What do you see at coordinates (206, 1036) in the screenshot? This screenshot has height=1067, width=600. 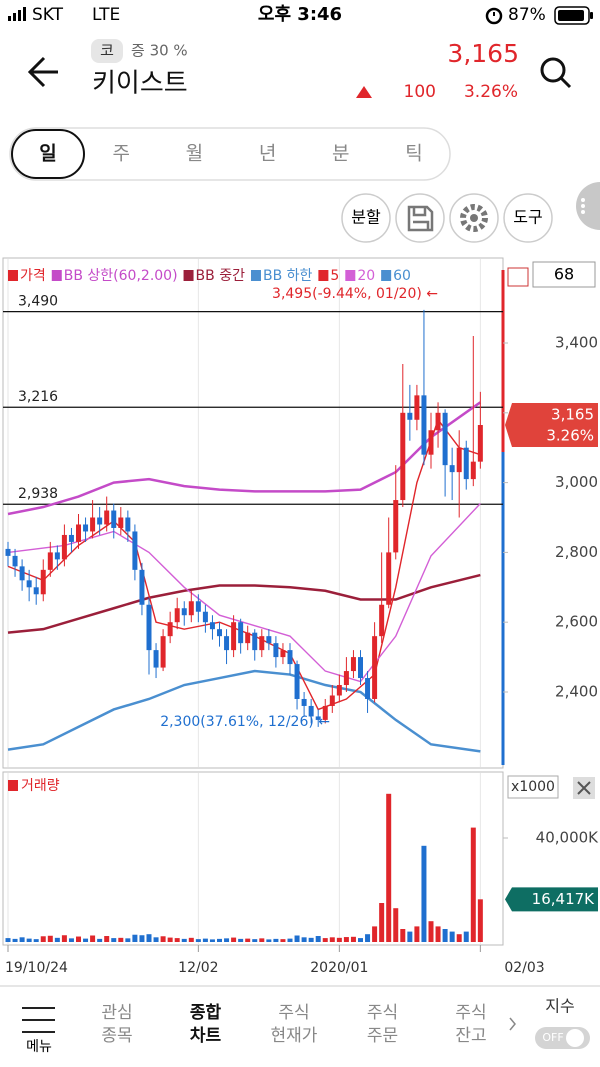 I see `nav-item: 차트` at bounding box center [206, 1036].